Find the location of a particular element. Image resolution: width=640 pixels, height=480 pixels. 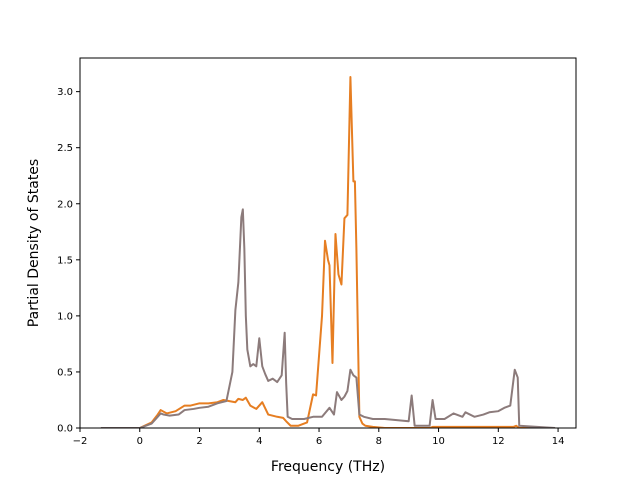

x-tick-label: 10 is located at coordinates (438, 441).